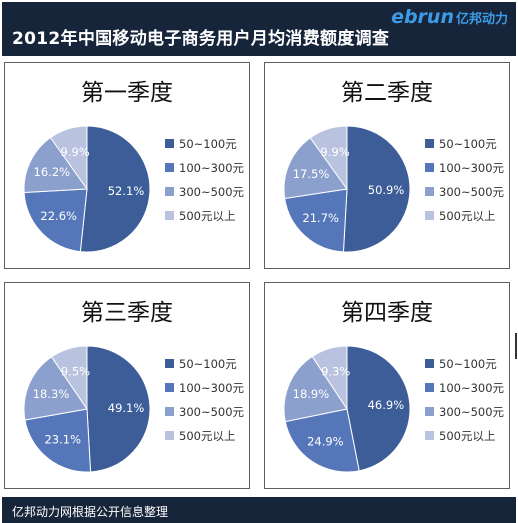 This screenshot has height=523, width=518. What do you see at coordinates (387, 93) in the screenshot?
I see `pie-title: 第二季度` at bounding box center [387, 93].